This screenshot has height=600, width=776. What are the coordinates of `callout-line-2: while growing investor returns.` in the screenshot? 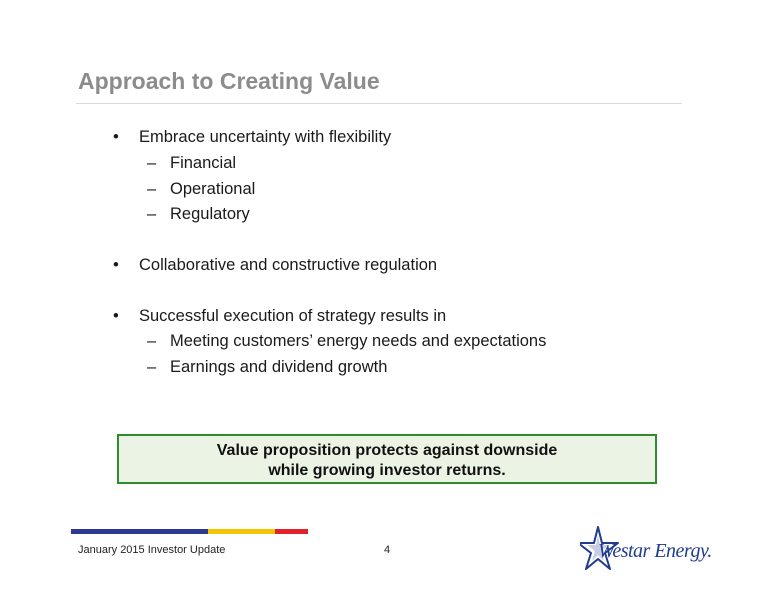 It's located at (387, 470).